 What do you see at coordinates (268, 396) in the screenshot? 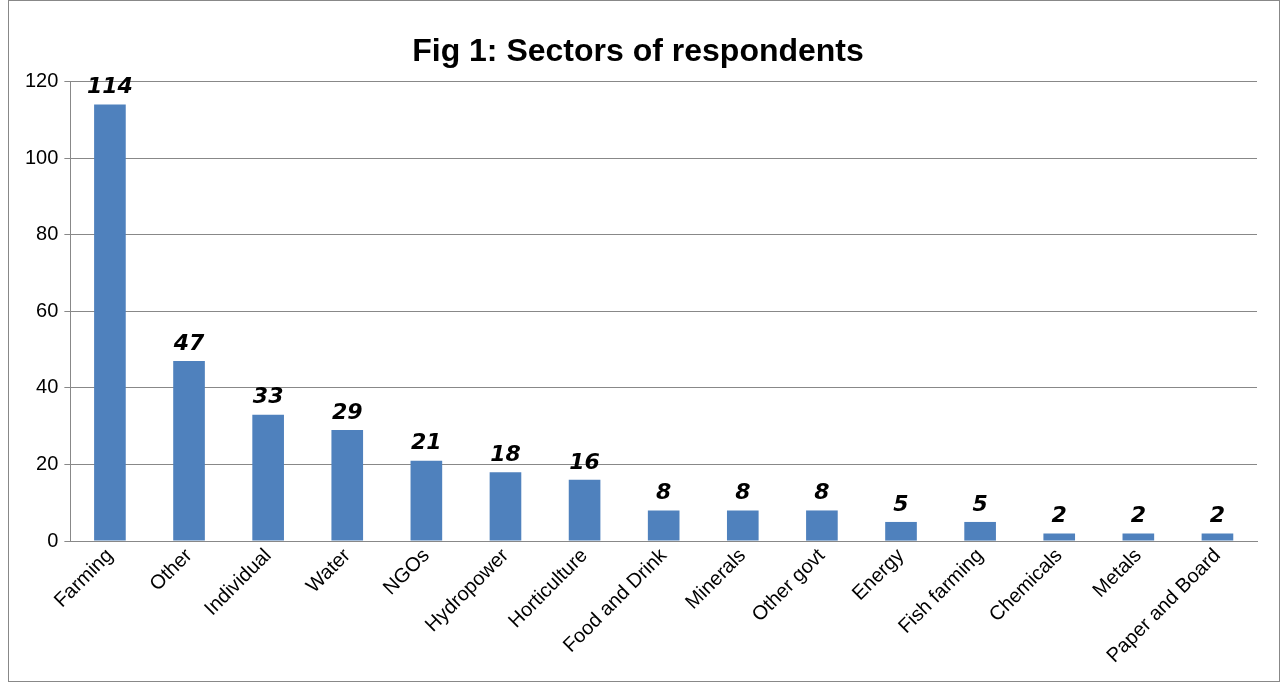
I see `data-label: 33` at bounding box center [268, 396].